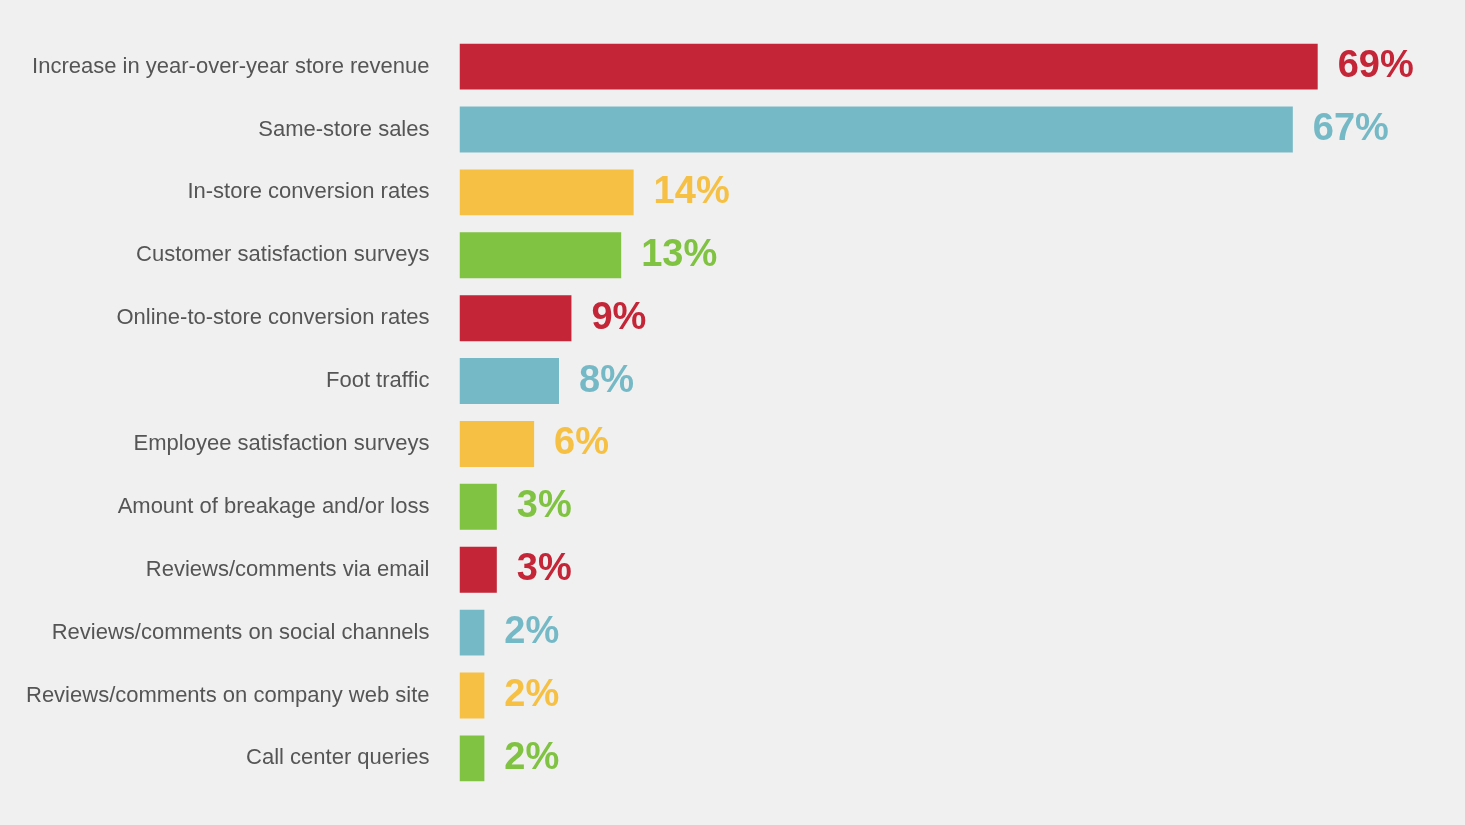 The width and height of the screenshot is (1465, 825). What do you see at coordinates (1350, 127) in the screenshot?
I see `data-label: 67%` at bounding box center [1350, 127].